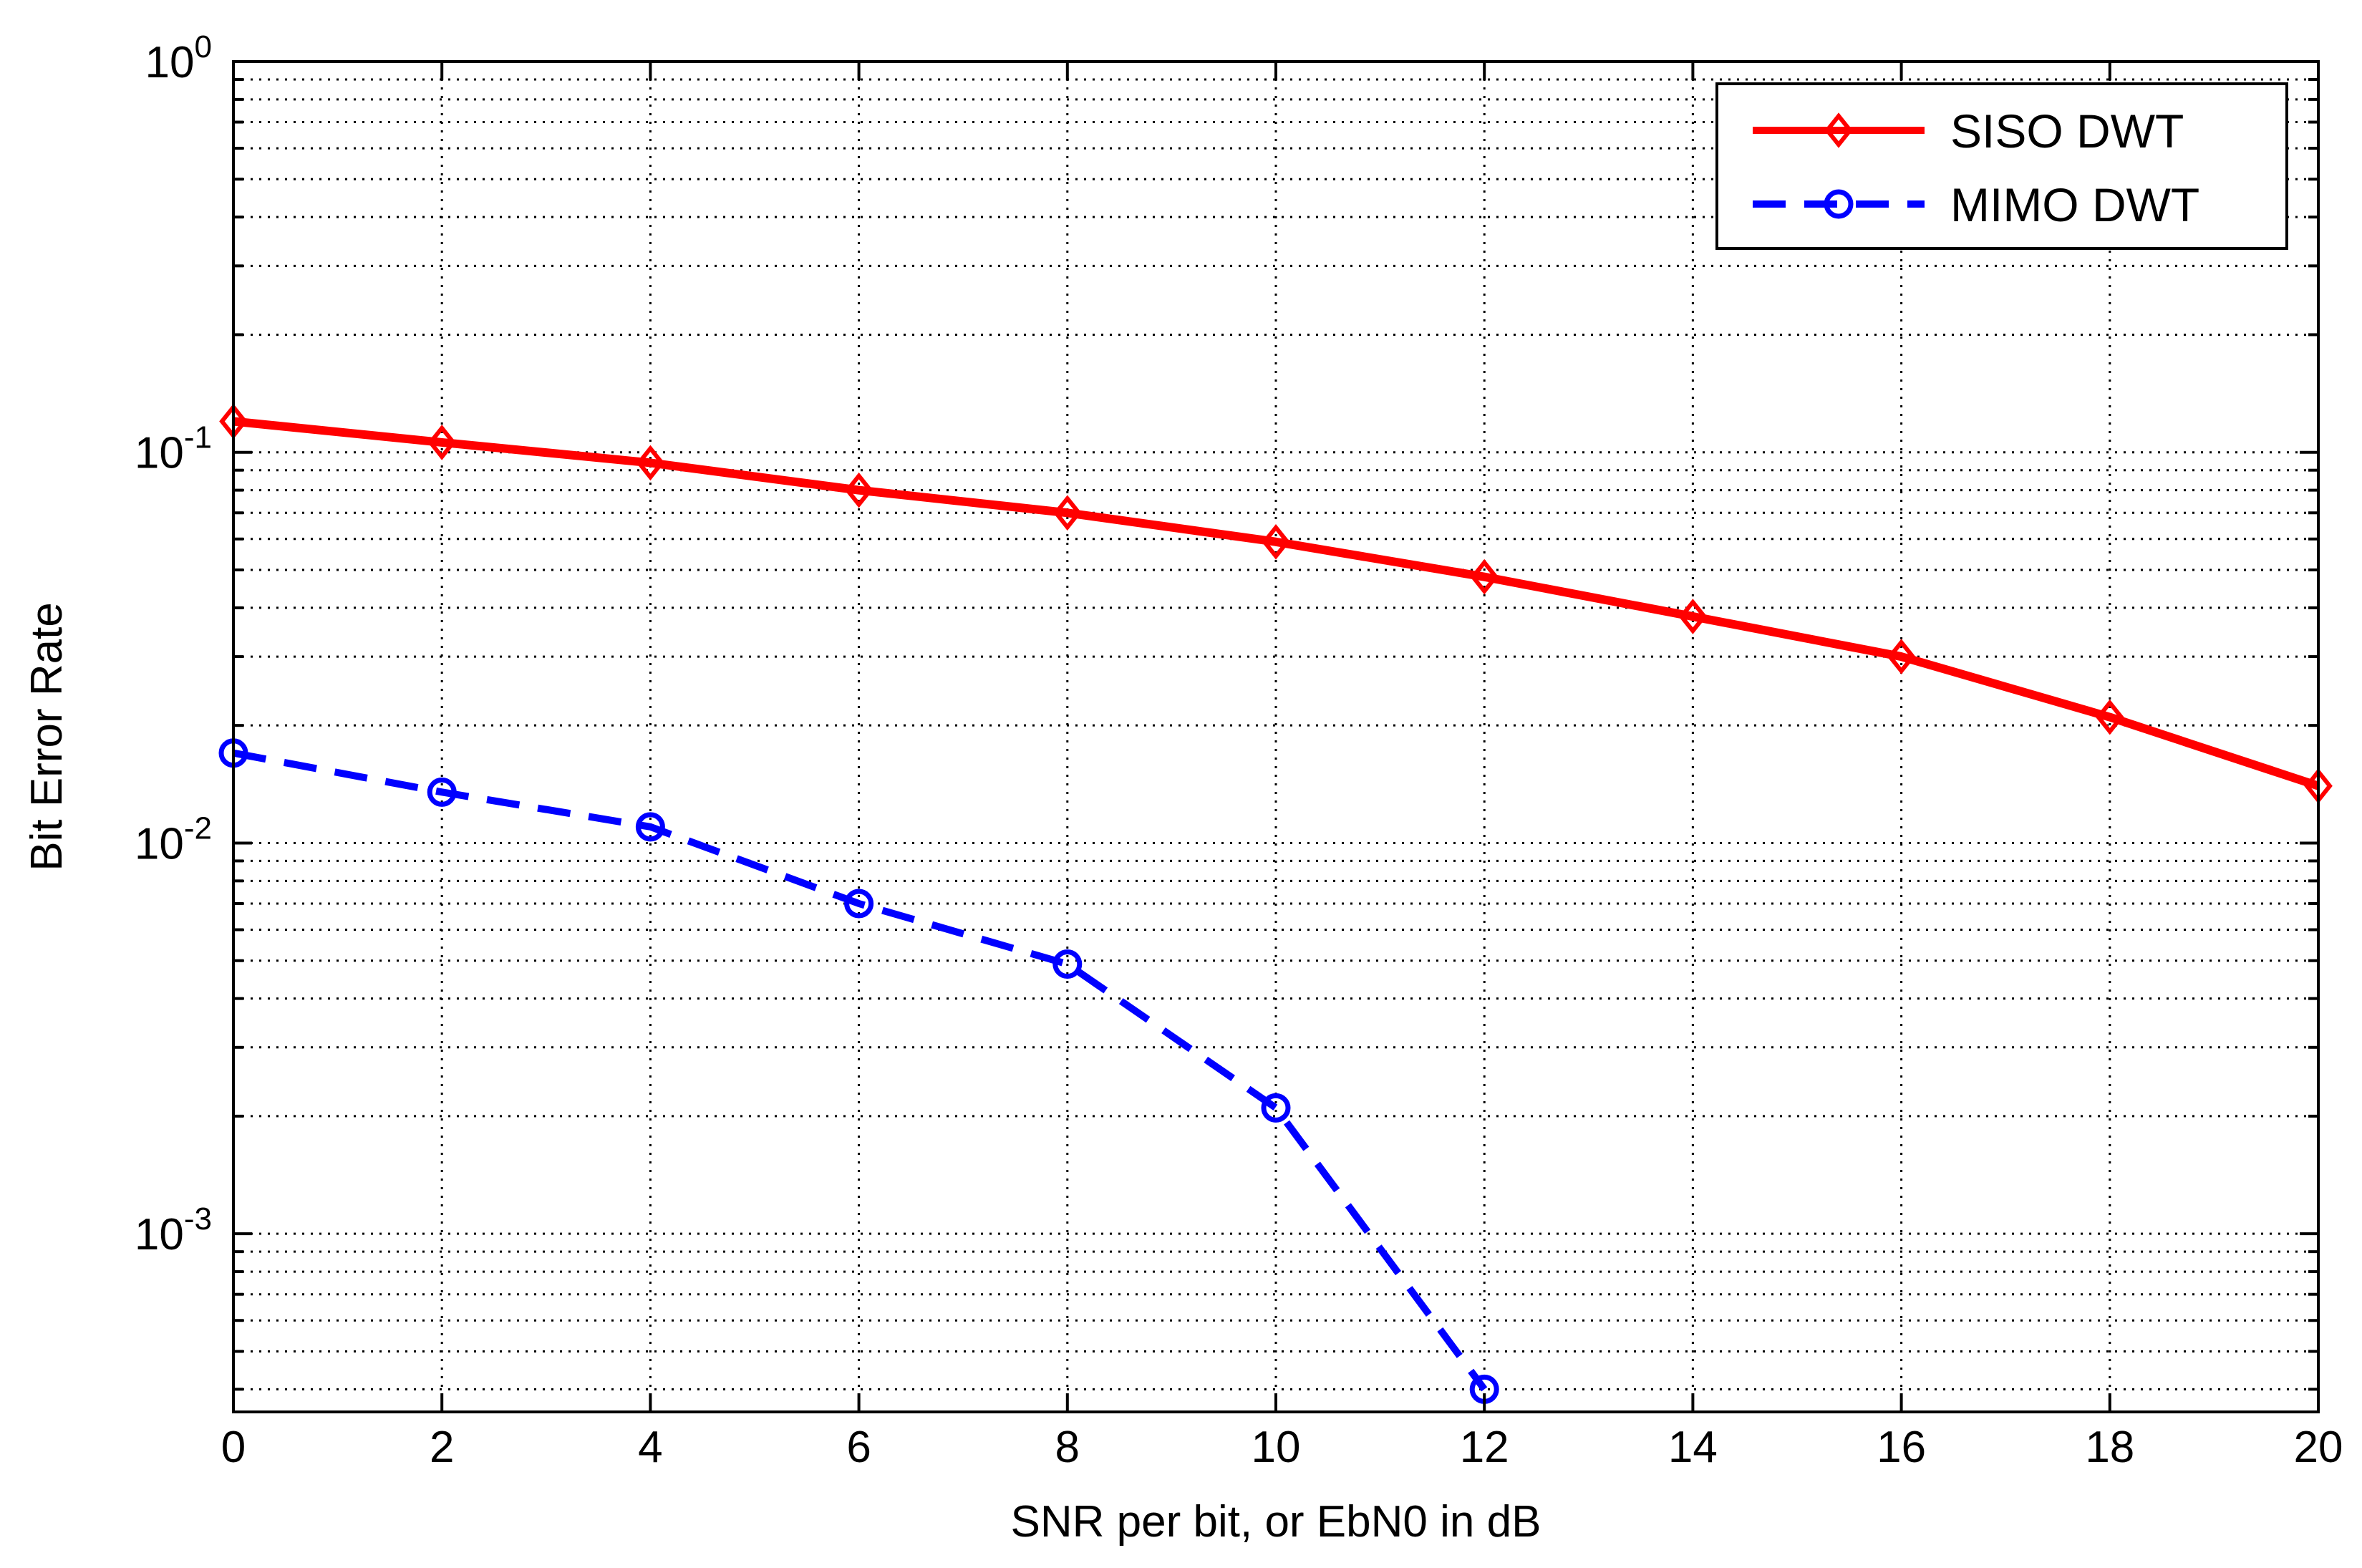  Describe the element at coordinates (1276, 1447) in the screenshot. I see `x-tick-label: 10` at that location.